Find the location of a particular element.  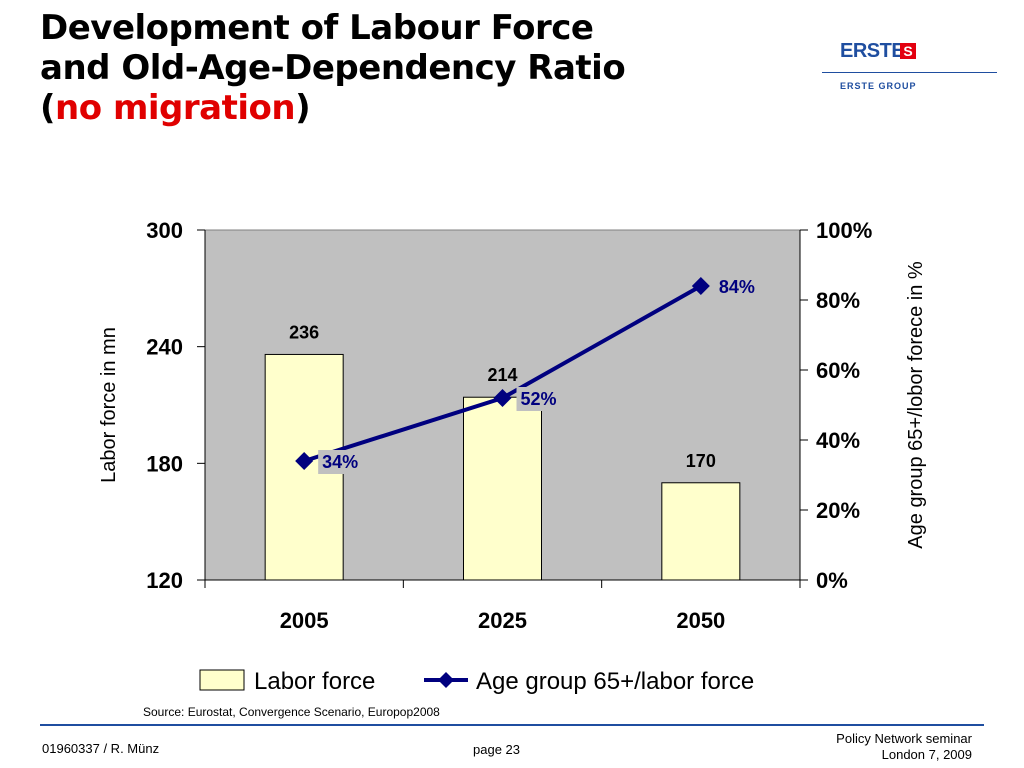

logo-brand: ERSTE is located at coordinates (872, 51).